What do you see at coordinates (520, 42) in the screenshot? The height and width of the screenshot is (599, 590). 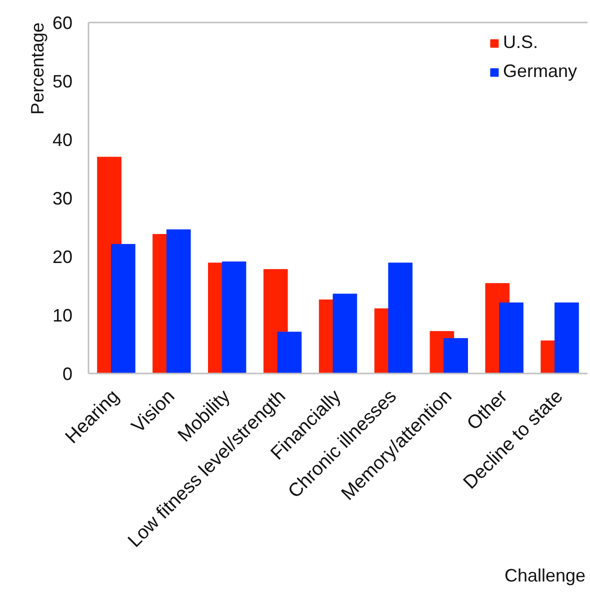 I see `legend-label: U.S.` at bounding box center [520, 42].